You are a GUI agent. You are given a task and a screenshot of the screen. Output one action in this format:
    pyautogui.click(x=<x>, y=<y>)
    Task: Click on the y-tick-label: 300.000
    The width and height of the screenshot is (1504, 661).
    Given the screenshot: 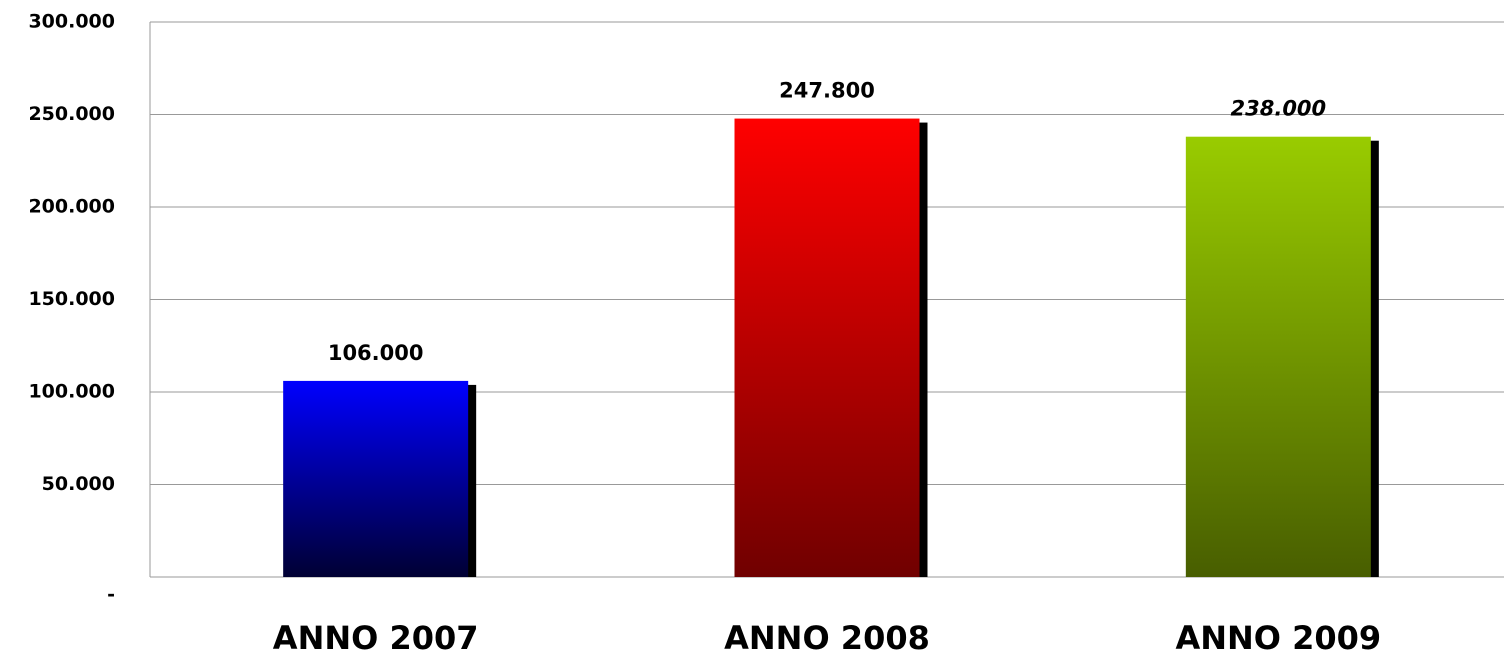 What is the action you would take?
    pyautogui.click(x=71, y=22)
    